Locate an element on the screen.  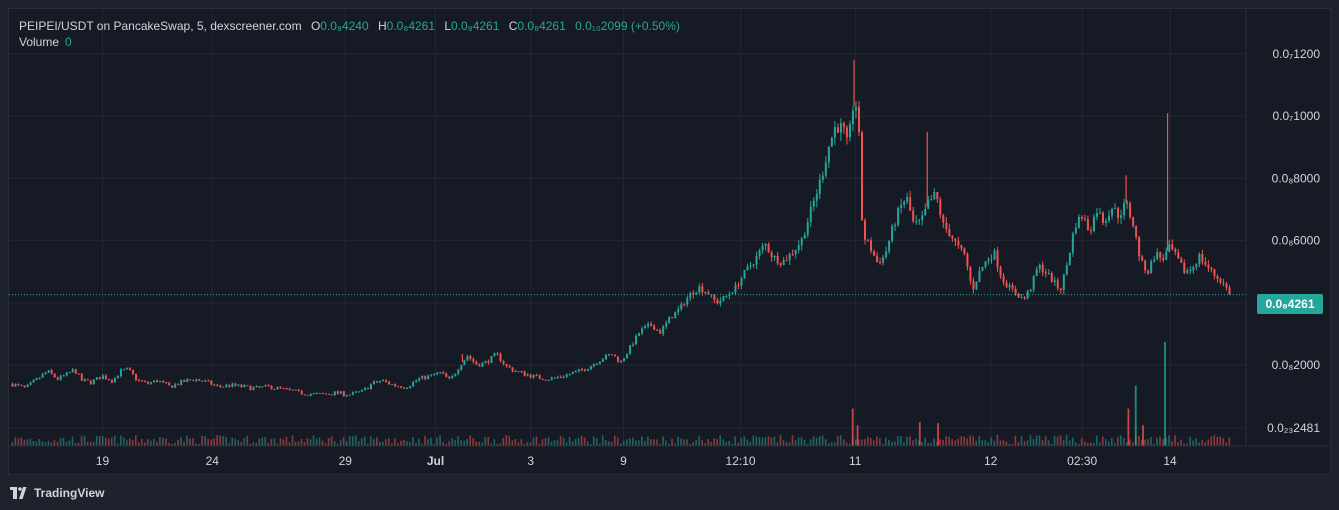
y-tick-label: 0.0₈6000 is located at coordinates (1296, 241).